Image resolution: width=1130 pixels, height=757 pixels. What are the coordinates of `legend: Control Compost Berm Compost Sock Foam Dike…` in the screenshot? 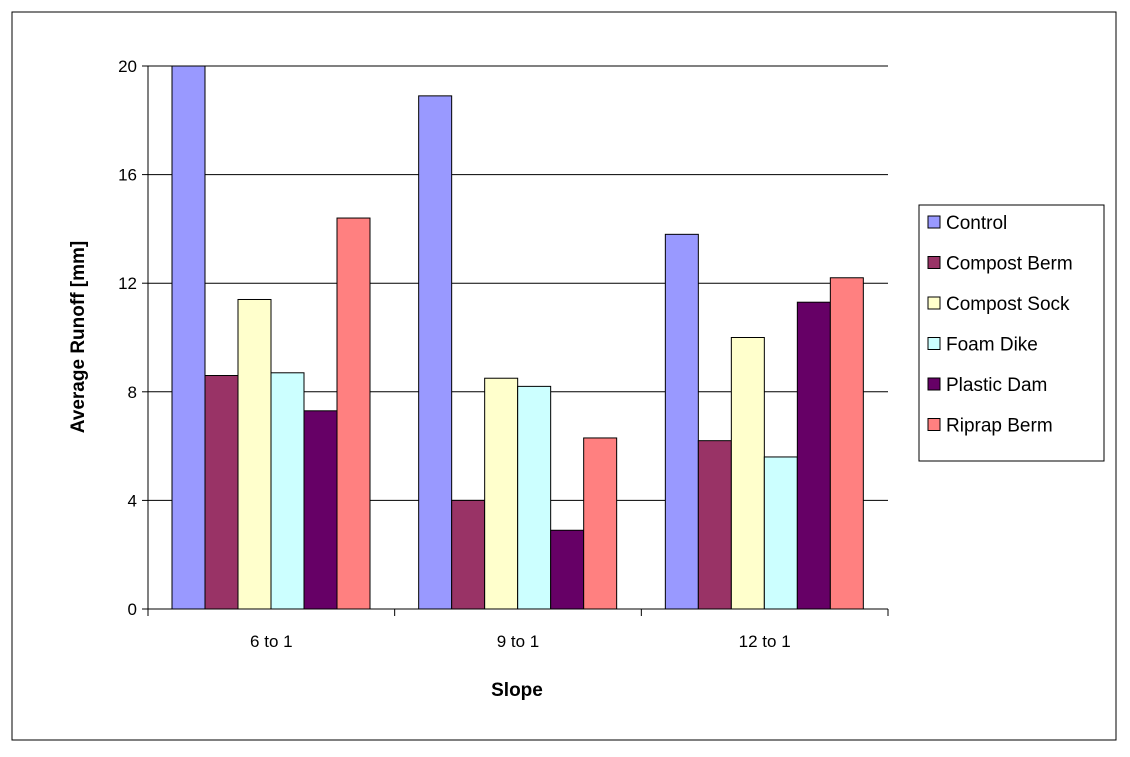 It's located at (1011, 333).